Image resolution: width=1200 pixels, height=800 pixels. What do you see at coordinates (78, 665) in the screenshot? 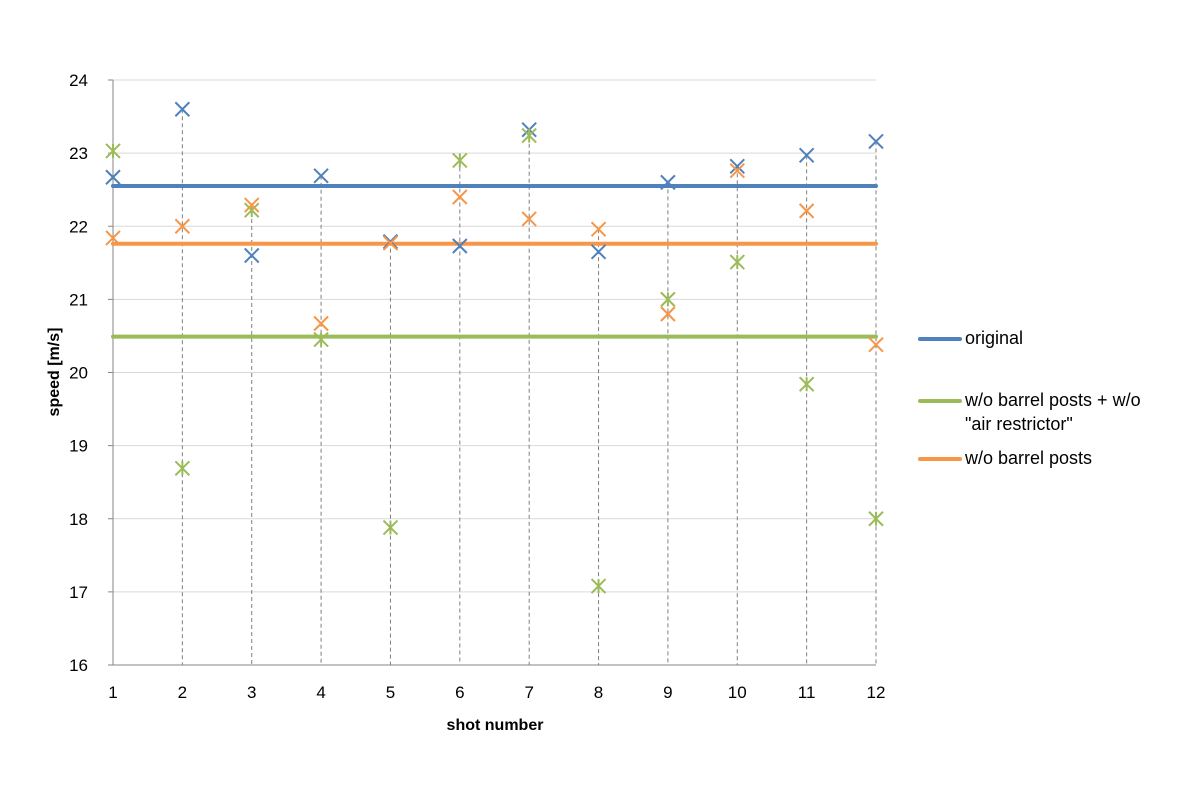
I see `y-tick-label: 16` at bounding box center [78, 665].